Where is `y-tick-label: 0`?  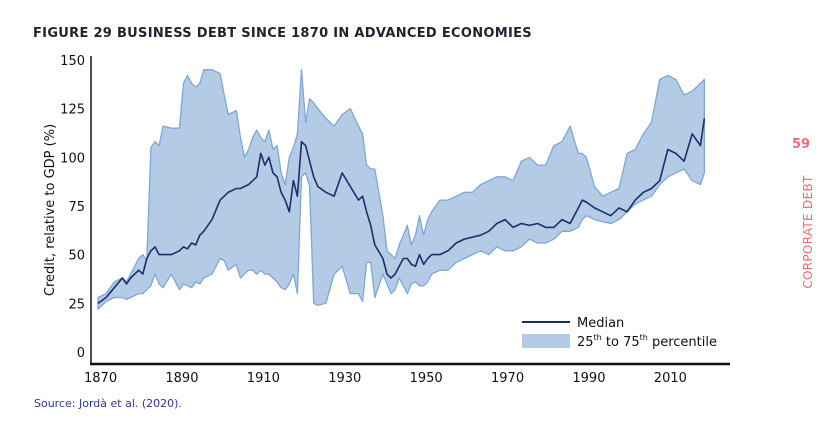
y-tick-label: 0 is located at coordinates (81, 353).